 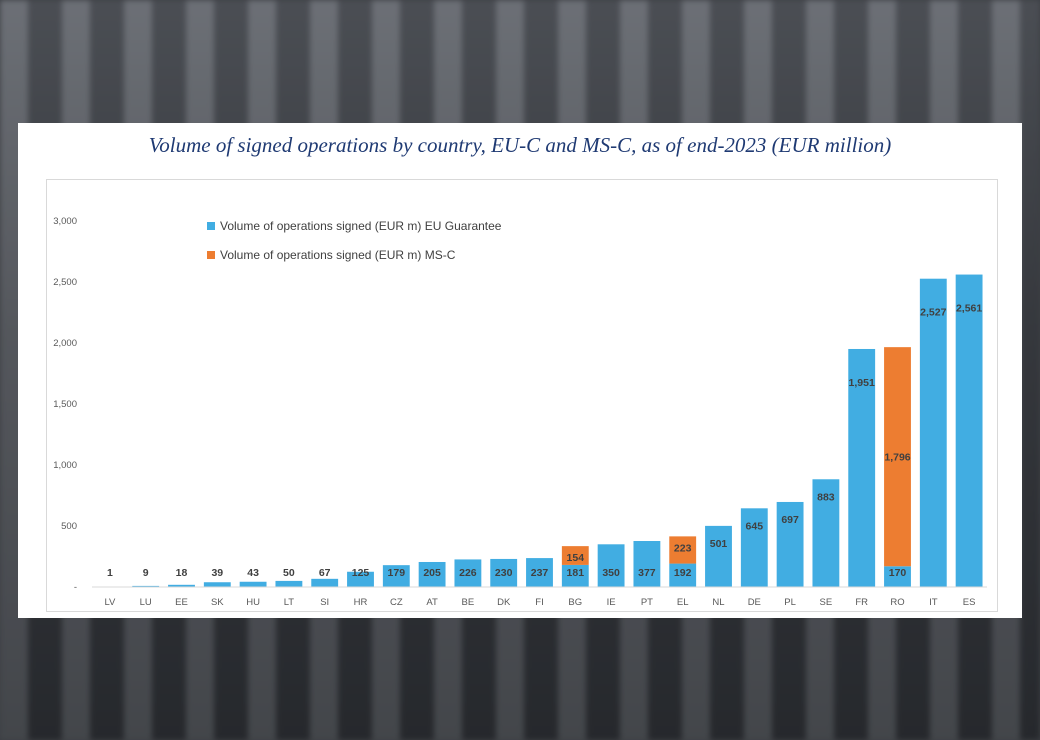 I want to click on data-label-it-eu-guarantee: 2,527, so click(x=933, y=313).